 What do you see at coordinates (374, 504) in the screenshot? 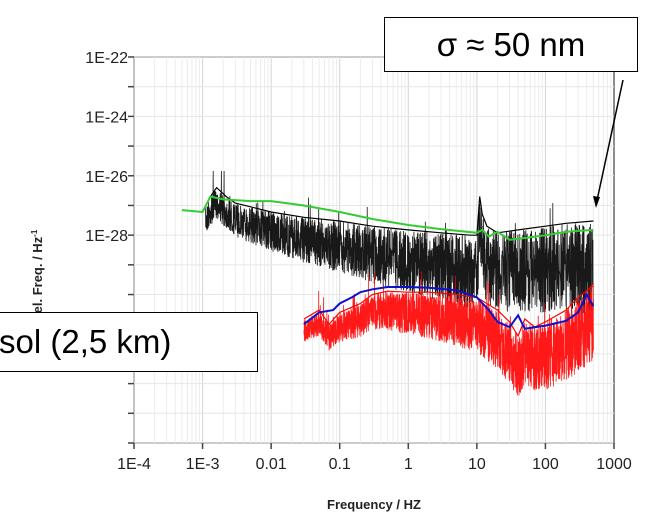
I see `x-axis-title: Frequency / HZ` at bounding box center [374, 504].